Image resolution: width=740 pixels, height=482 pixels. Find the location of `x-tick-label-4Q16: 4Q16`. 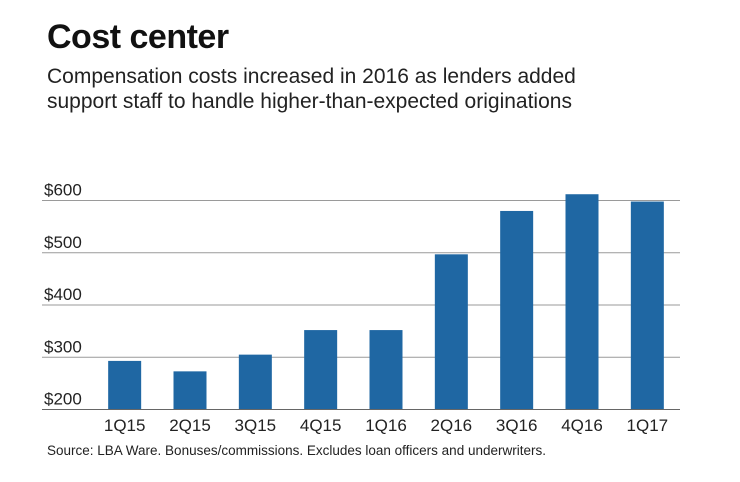

x-tick-label-4Q16: 4Q16 is located at coordinates (582, 425).